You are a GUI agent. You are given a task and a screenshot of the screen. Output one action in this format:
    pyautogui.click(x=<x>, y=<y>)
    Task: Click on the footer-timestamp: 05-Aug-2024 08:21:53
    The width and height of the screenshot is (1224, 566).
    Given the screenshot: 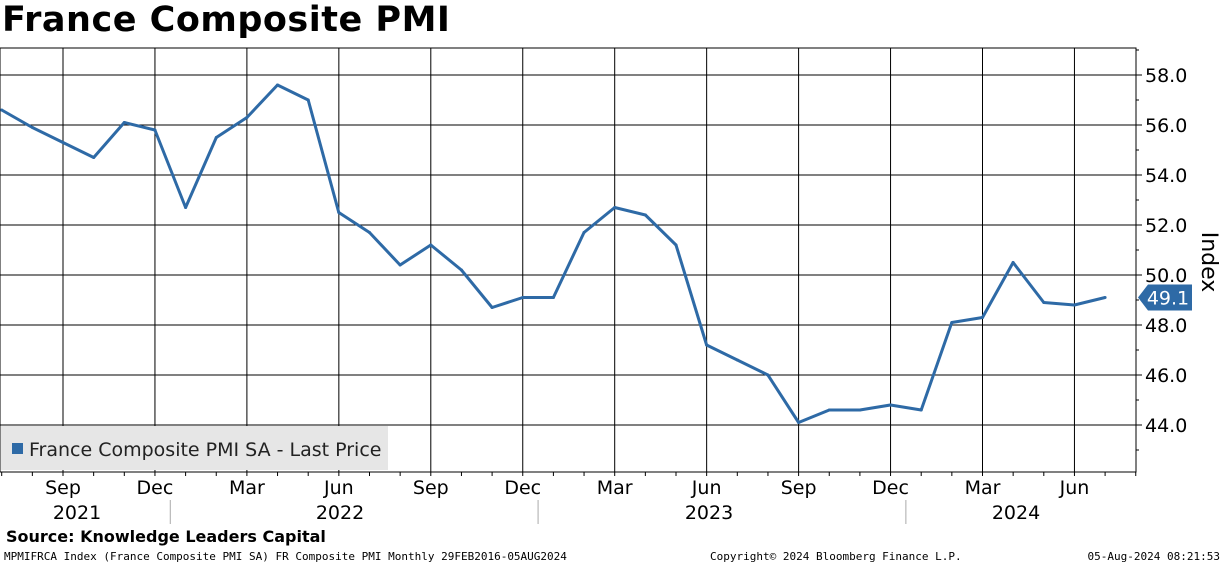 What is the action you would take?
    pyautogui.click(x=1153, y=556)
    